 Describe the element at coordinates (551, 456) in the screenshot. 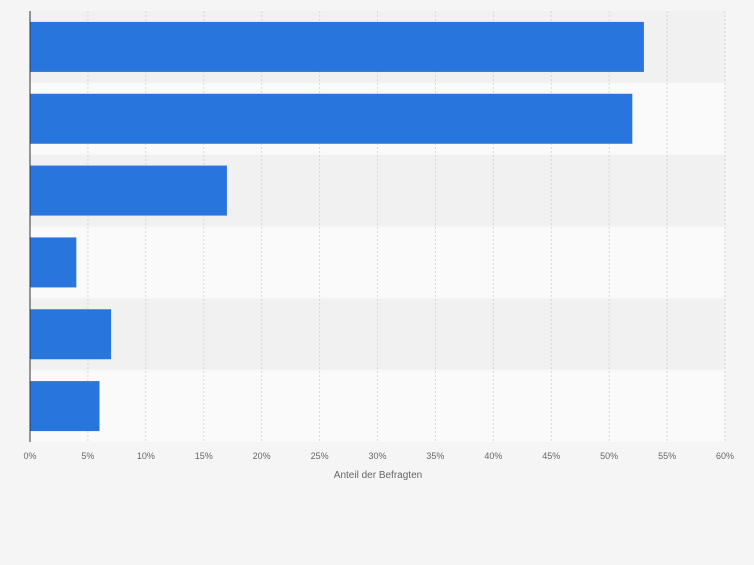

I see `x-tick-label: 45%` at that location.